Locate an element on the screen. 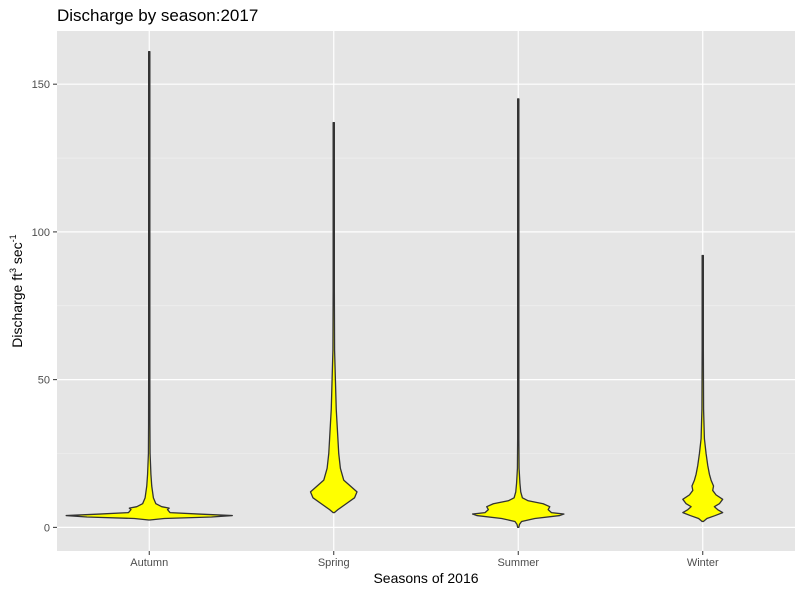  violin-winter is located at coordinates (703, 388).